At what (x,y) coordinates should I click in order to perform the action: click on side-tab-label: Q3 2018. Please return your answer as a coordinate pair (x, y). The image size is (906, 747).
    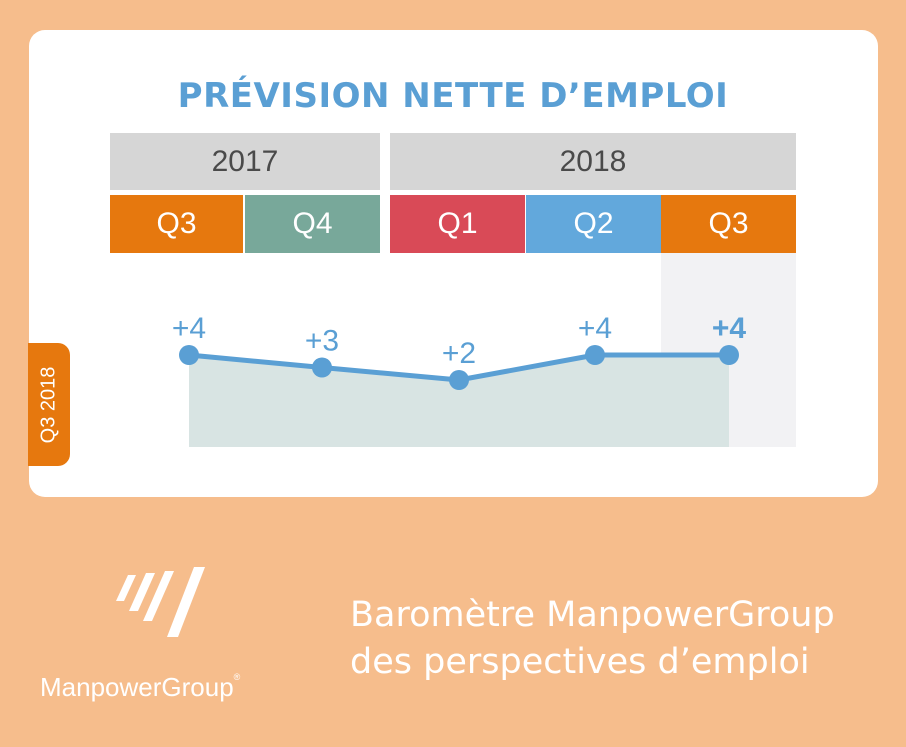
    Looking at the image, I should click on (48, 404).